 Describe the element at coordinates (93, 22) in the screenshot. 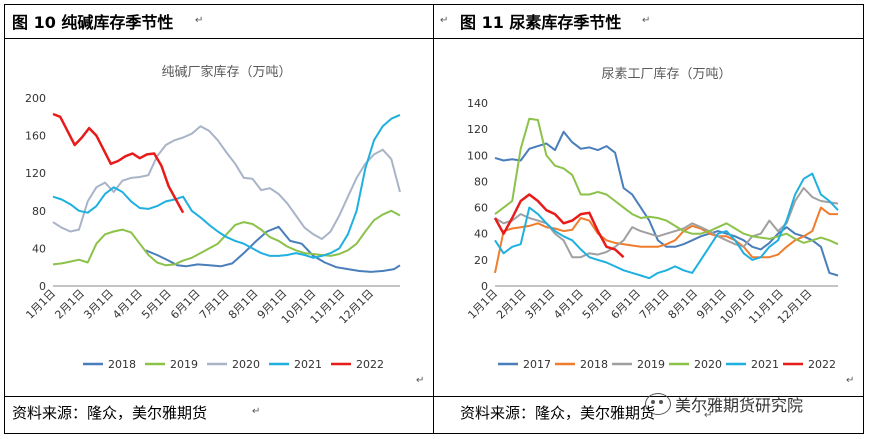

I see `figure-title-left: 图 10 纯碱库存季节性` at that location.